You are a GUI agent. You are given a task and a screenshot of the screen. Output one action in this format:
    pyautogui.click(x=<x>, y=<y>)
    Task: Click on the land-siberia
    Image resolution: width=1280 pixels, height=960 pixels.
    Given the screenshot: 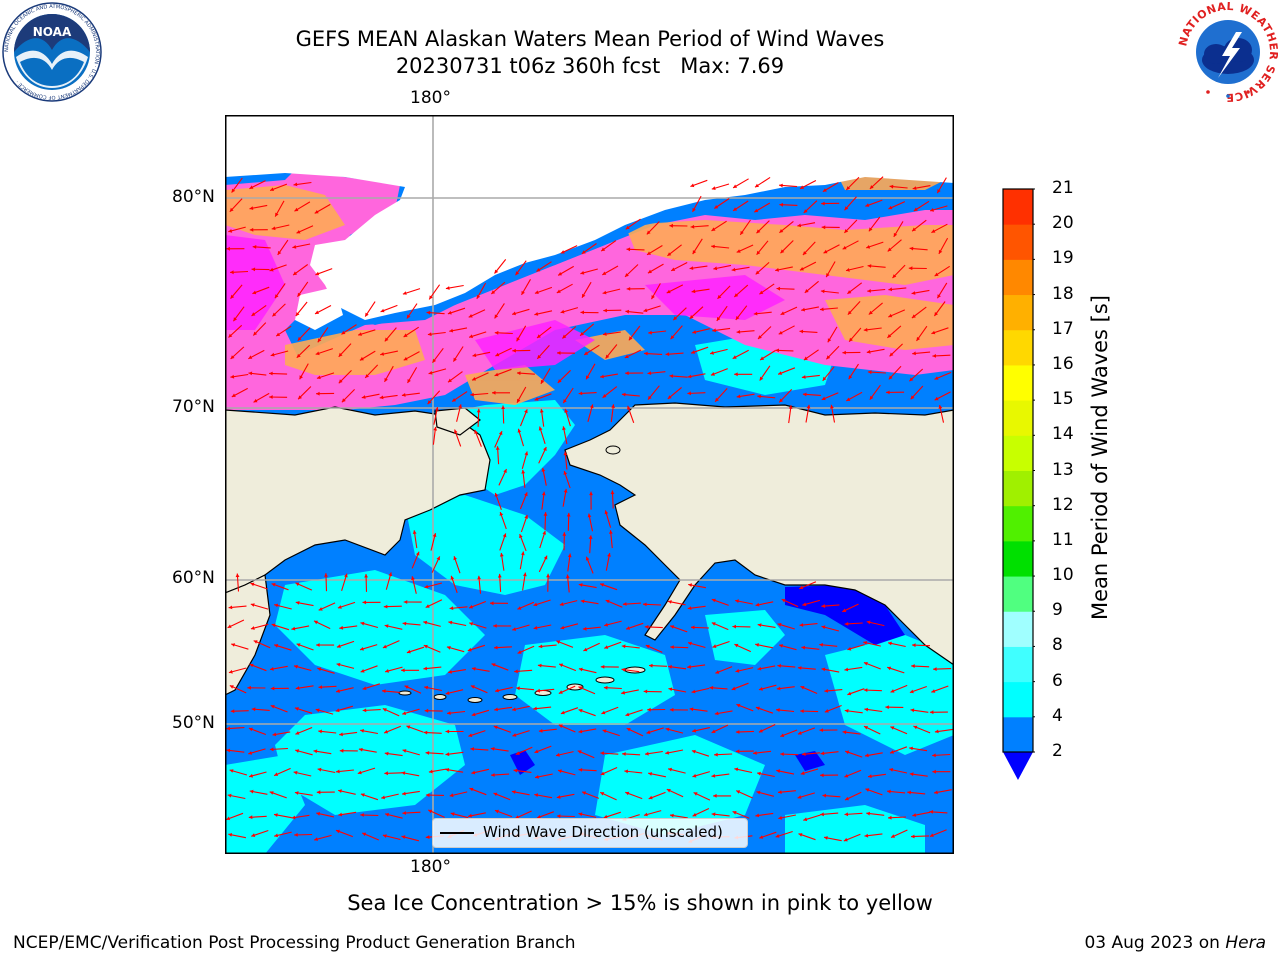 What is the action you would take?
    pyautogui.click(x=358, y=500)
    